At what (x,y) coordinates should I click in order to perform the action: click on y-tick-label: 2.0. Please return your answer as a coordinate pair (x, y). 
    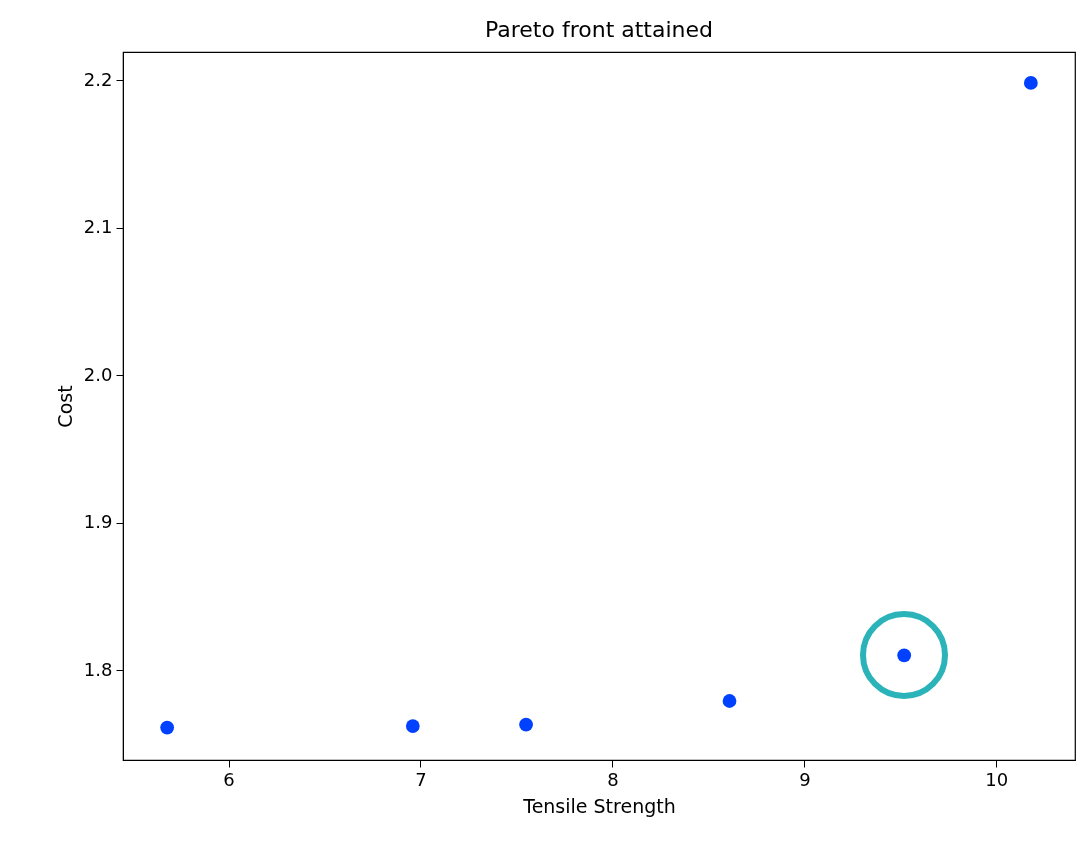
    Looking at the image, I should click on (98, 374).